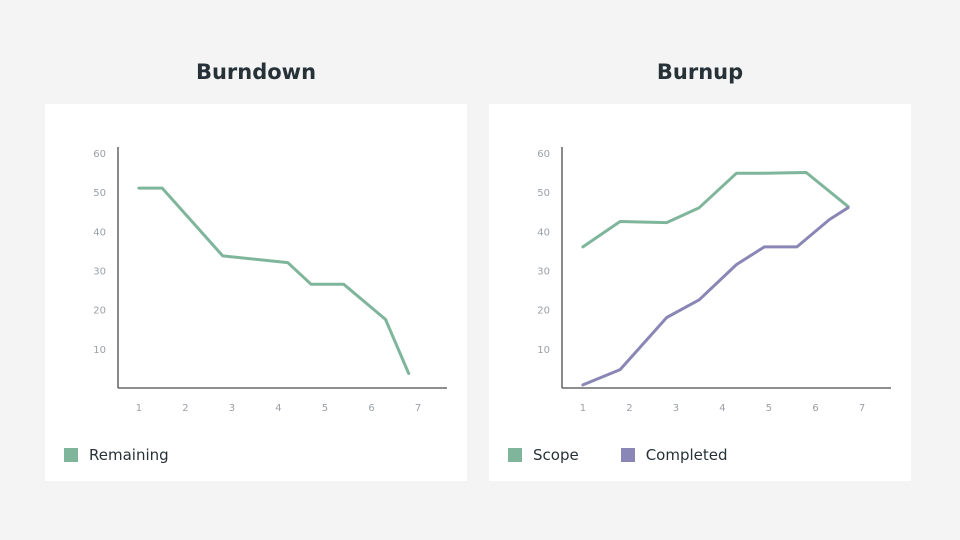 This screenshot has height=540, width=960. What do you see at coordinates (274, 280) in the screenshot?
I see `series-line-remaining` at bounding box center [274, 280].